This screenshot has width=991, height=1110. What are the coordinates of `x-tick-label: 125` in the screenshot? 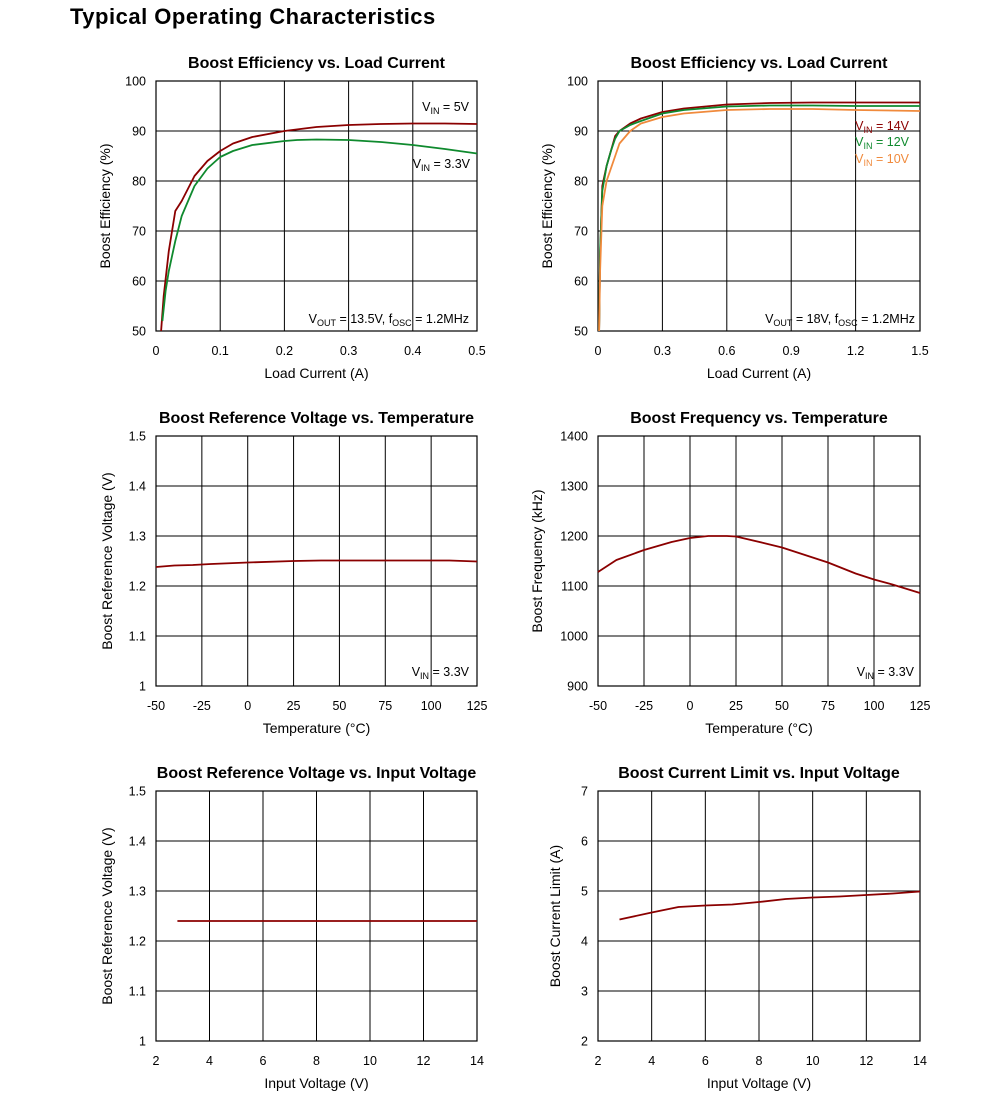 It's located at (920, 706).